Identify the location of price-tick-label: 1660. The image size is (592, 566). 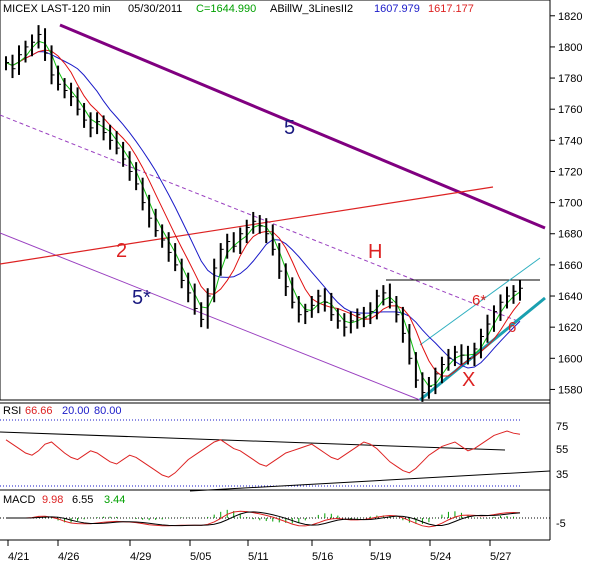
(570, 266).